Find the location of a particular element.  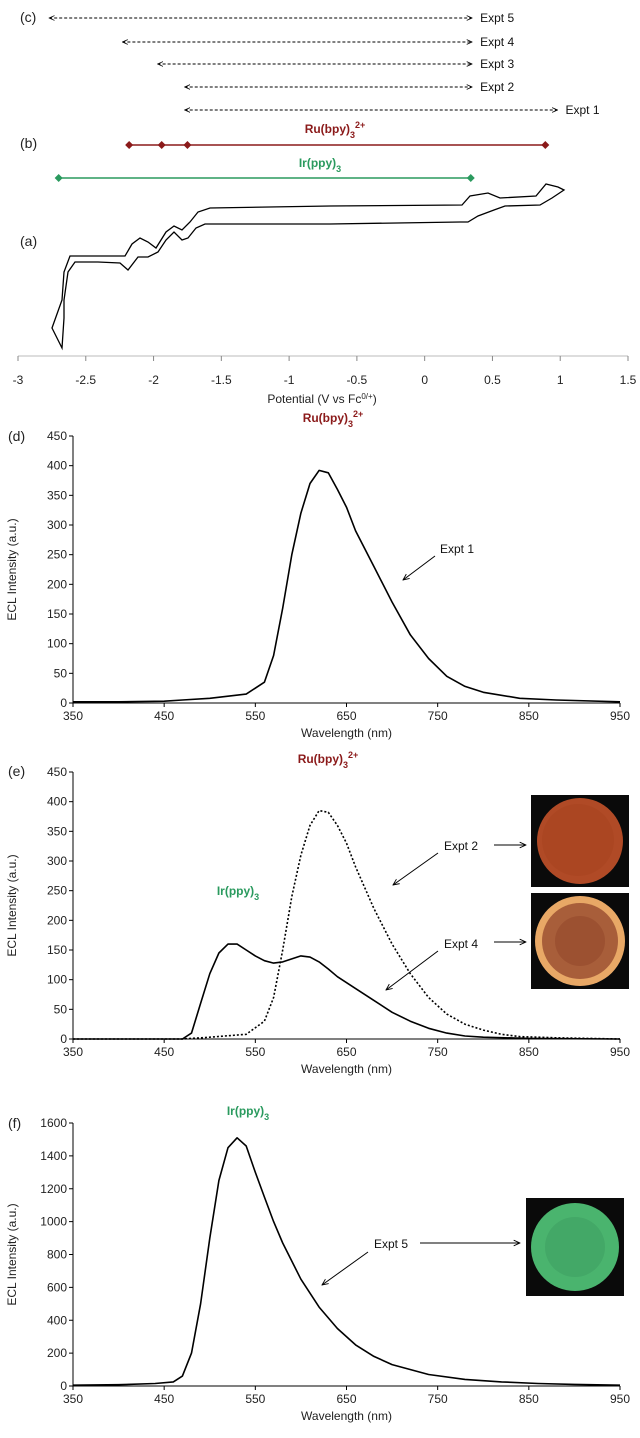

chart-e-ru-label: Ru(bpy)32+ is located at coordinates (328, 760).